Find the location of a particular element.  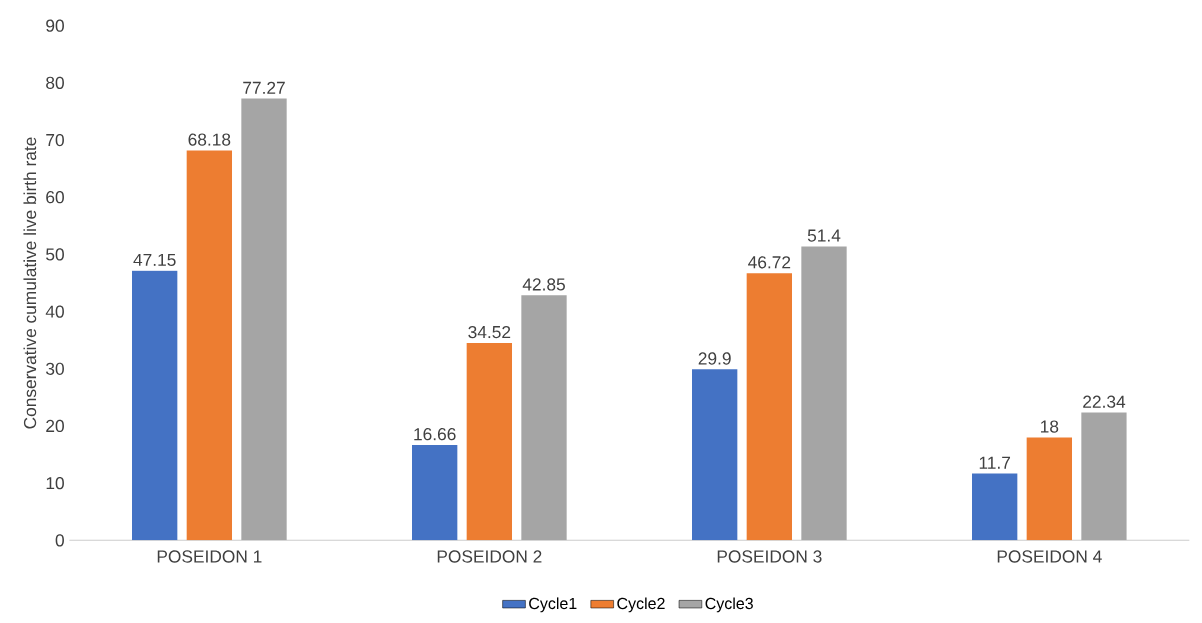

data-label: 77.27 is located at coordinates (264, 87).